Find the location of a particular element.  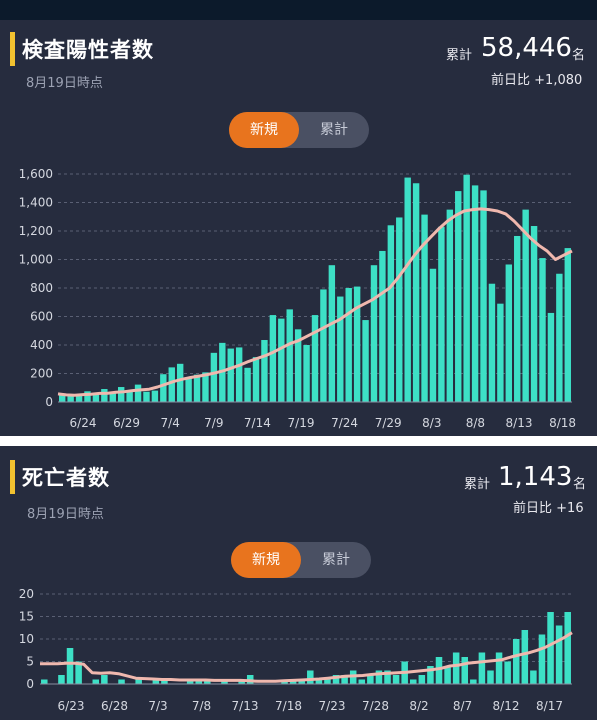

y-tick-label: 20 is located at coordinates (26, 594).